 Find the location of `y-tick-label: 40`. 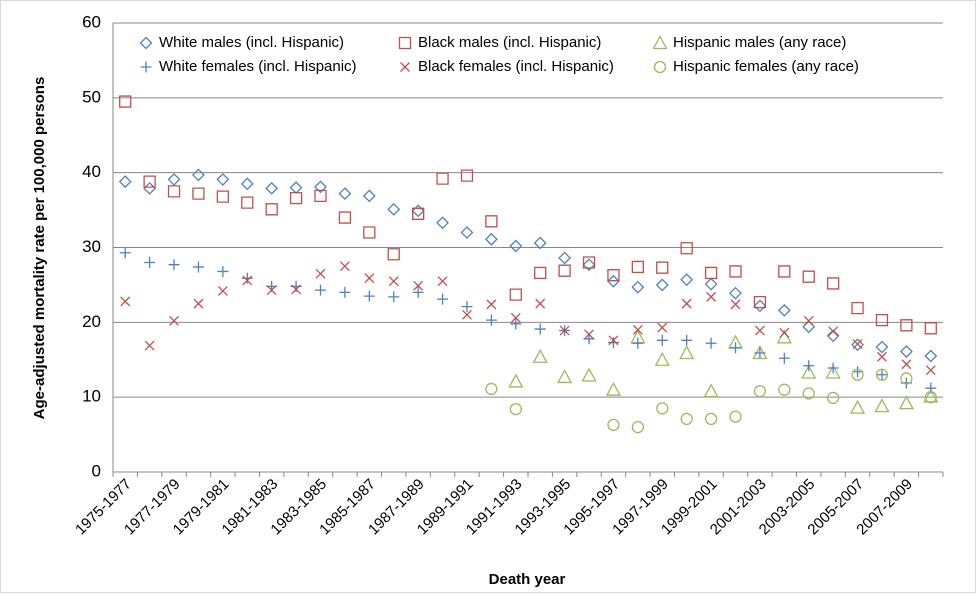

y-tick-label: 40 is located at coordinates (91, 171).